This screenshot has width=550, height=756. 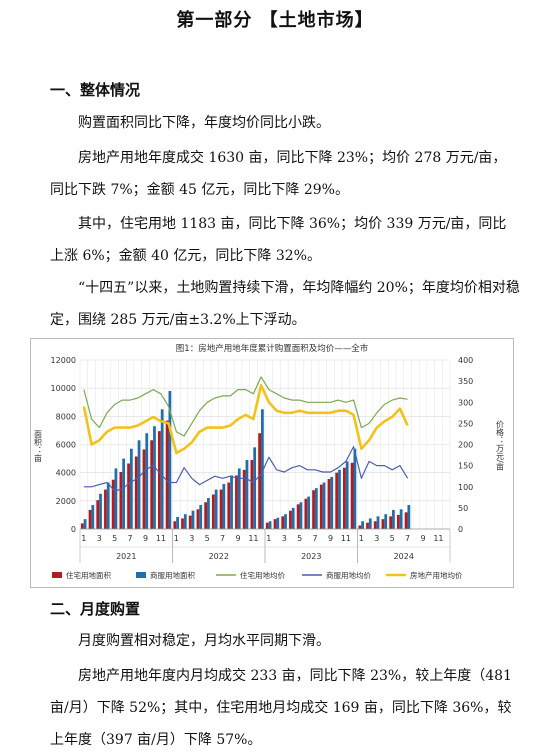 I want to click on y-right-tick-label: 400, so click(x=465, y=360).